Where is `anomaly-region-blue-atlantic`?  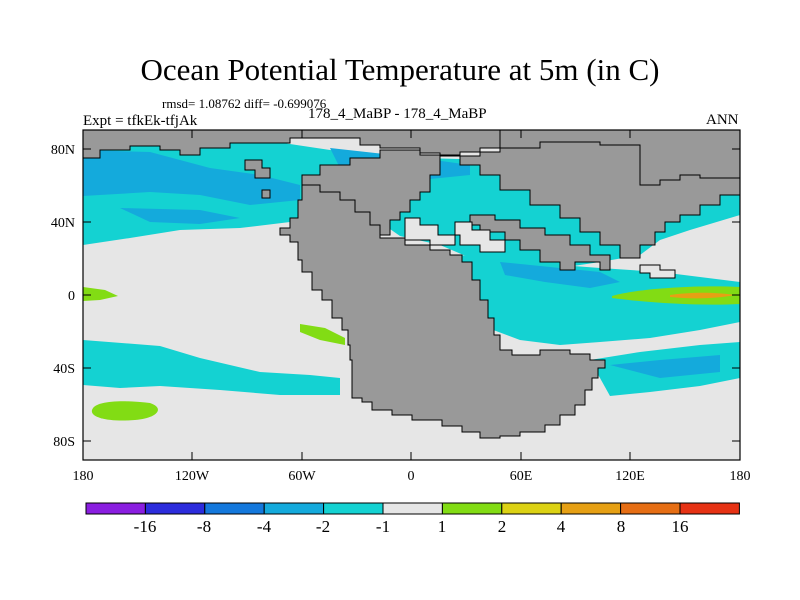
anomaly-region-blue-atlantic is located at coordinates (180, 216).